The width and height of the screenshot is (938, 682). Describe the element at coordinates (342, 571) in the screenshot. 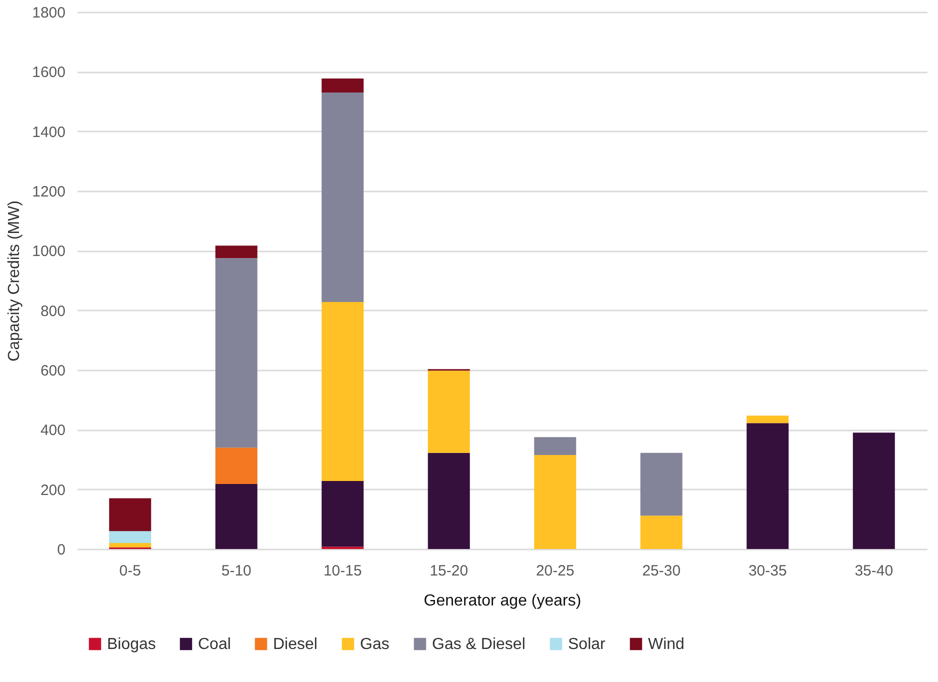

I see `x-tick-label: 10-15` at that location.